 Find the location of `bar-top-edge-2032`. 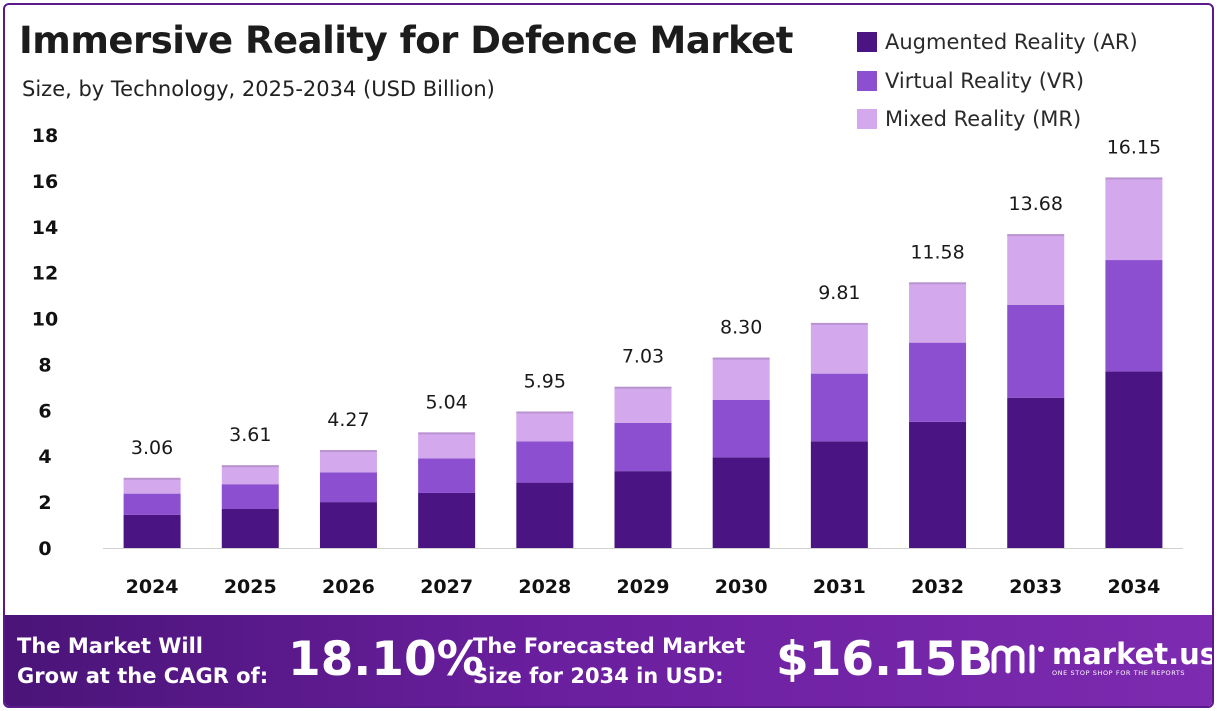

bar-top-edge-2032 is located at coordinates (938, 283).